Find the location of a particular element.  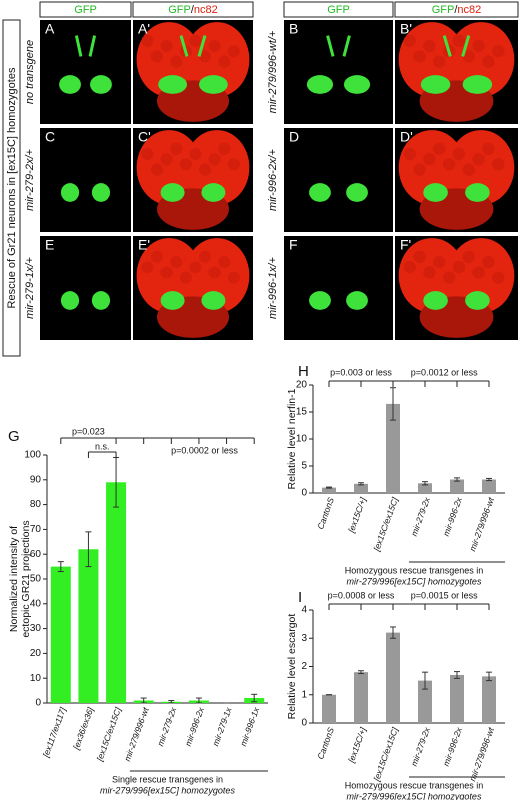

y-tick-label: 1 is located at coordinates (304, 694).